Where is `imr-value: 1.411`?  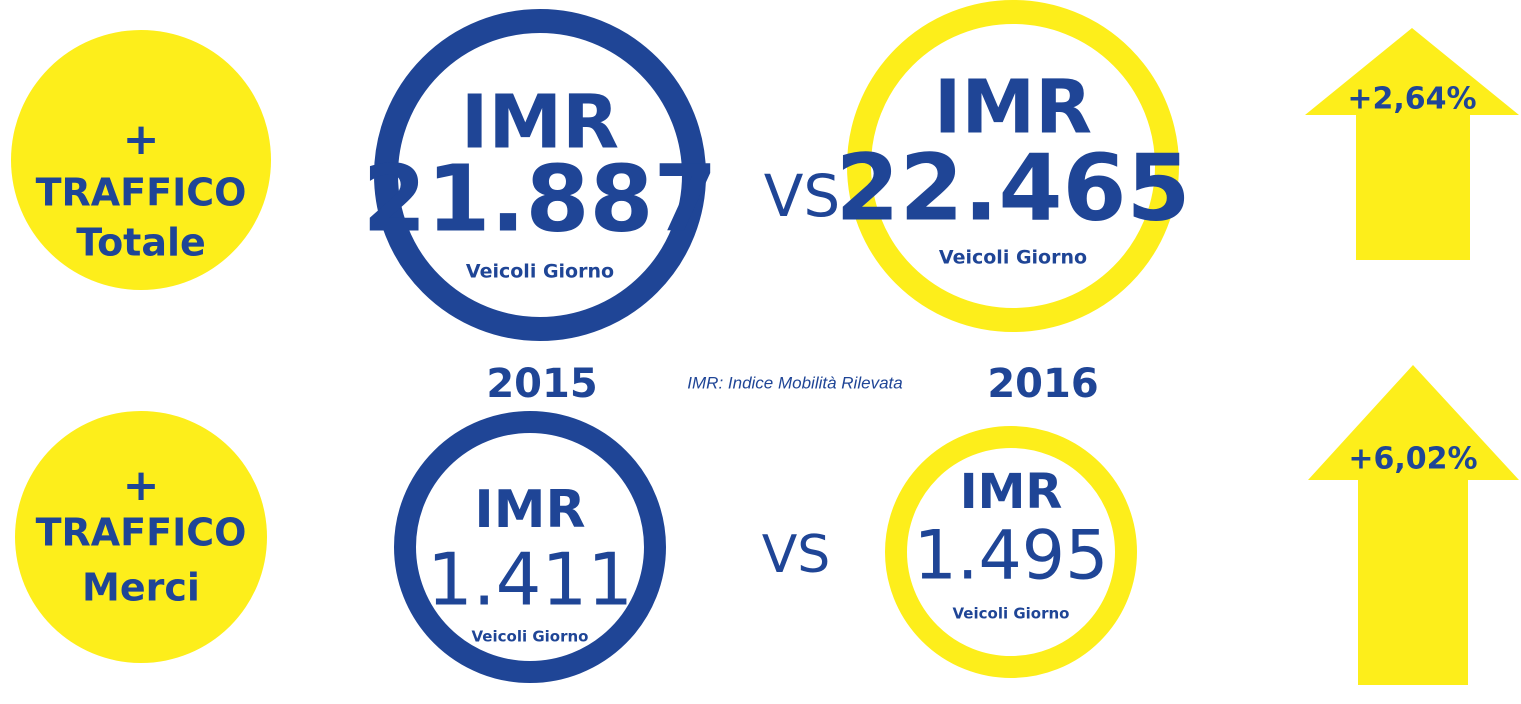 imr-value: 1.411 is located at coordinates (530, 580).